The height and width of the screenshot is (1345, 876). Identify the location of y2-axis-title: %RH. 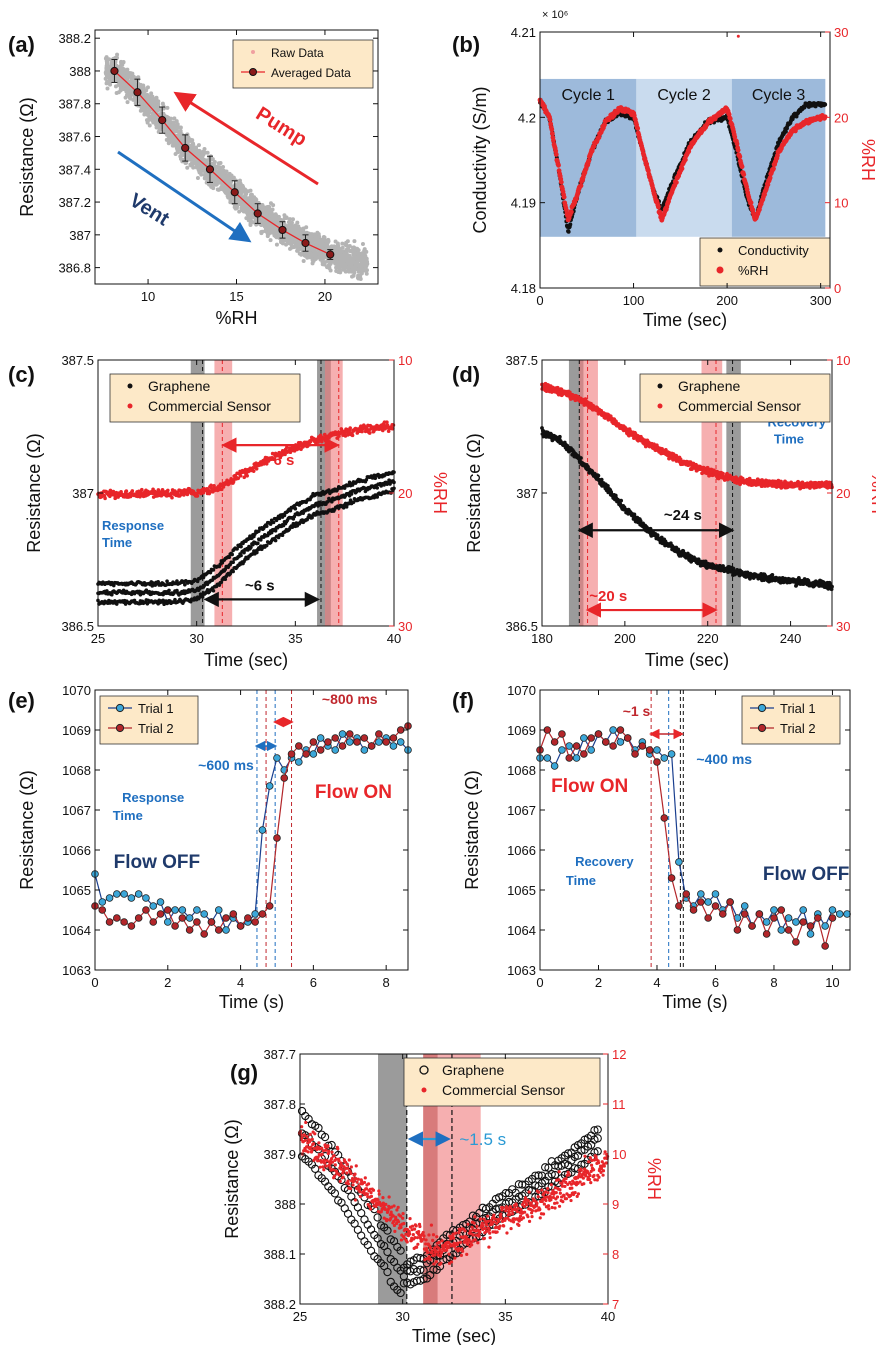
(867, 160).